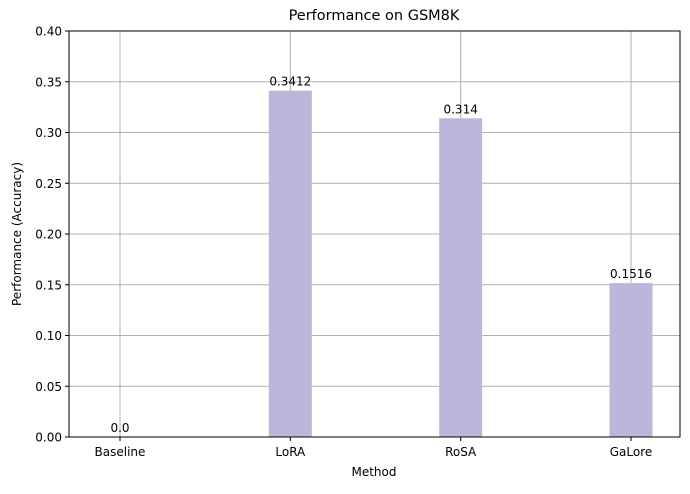  I want to click on bar-value-label: 0.1516, so click(631, 274).